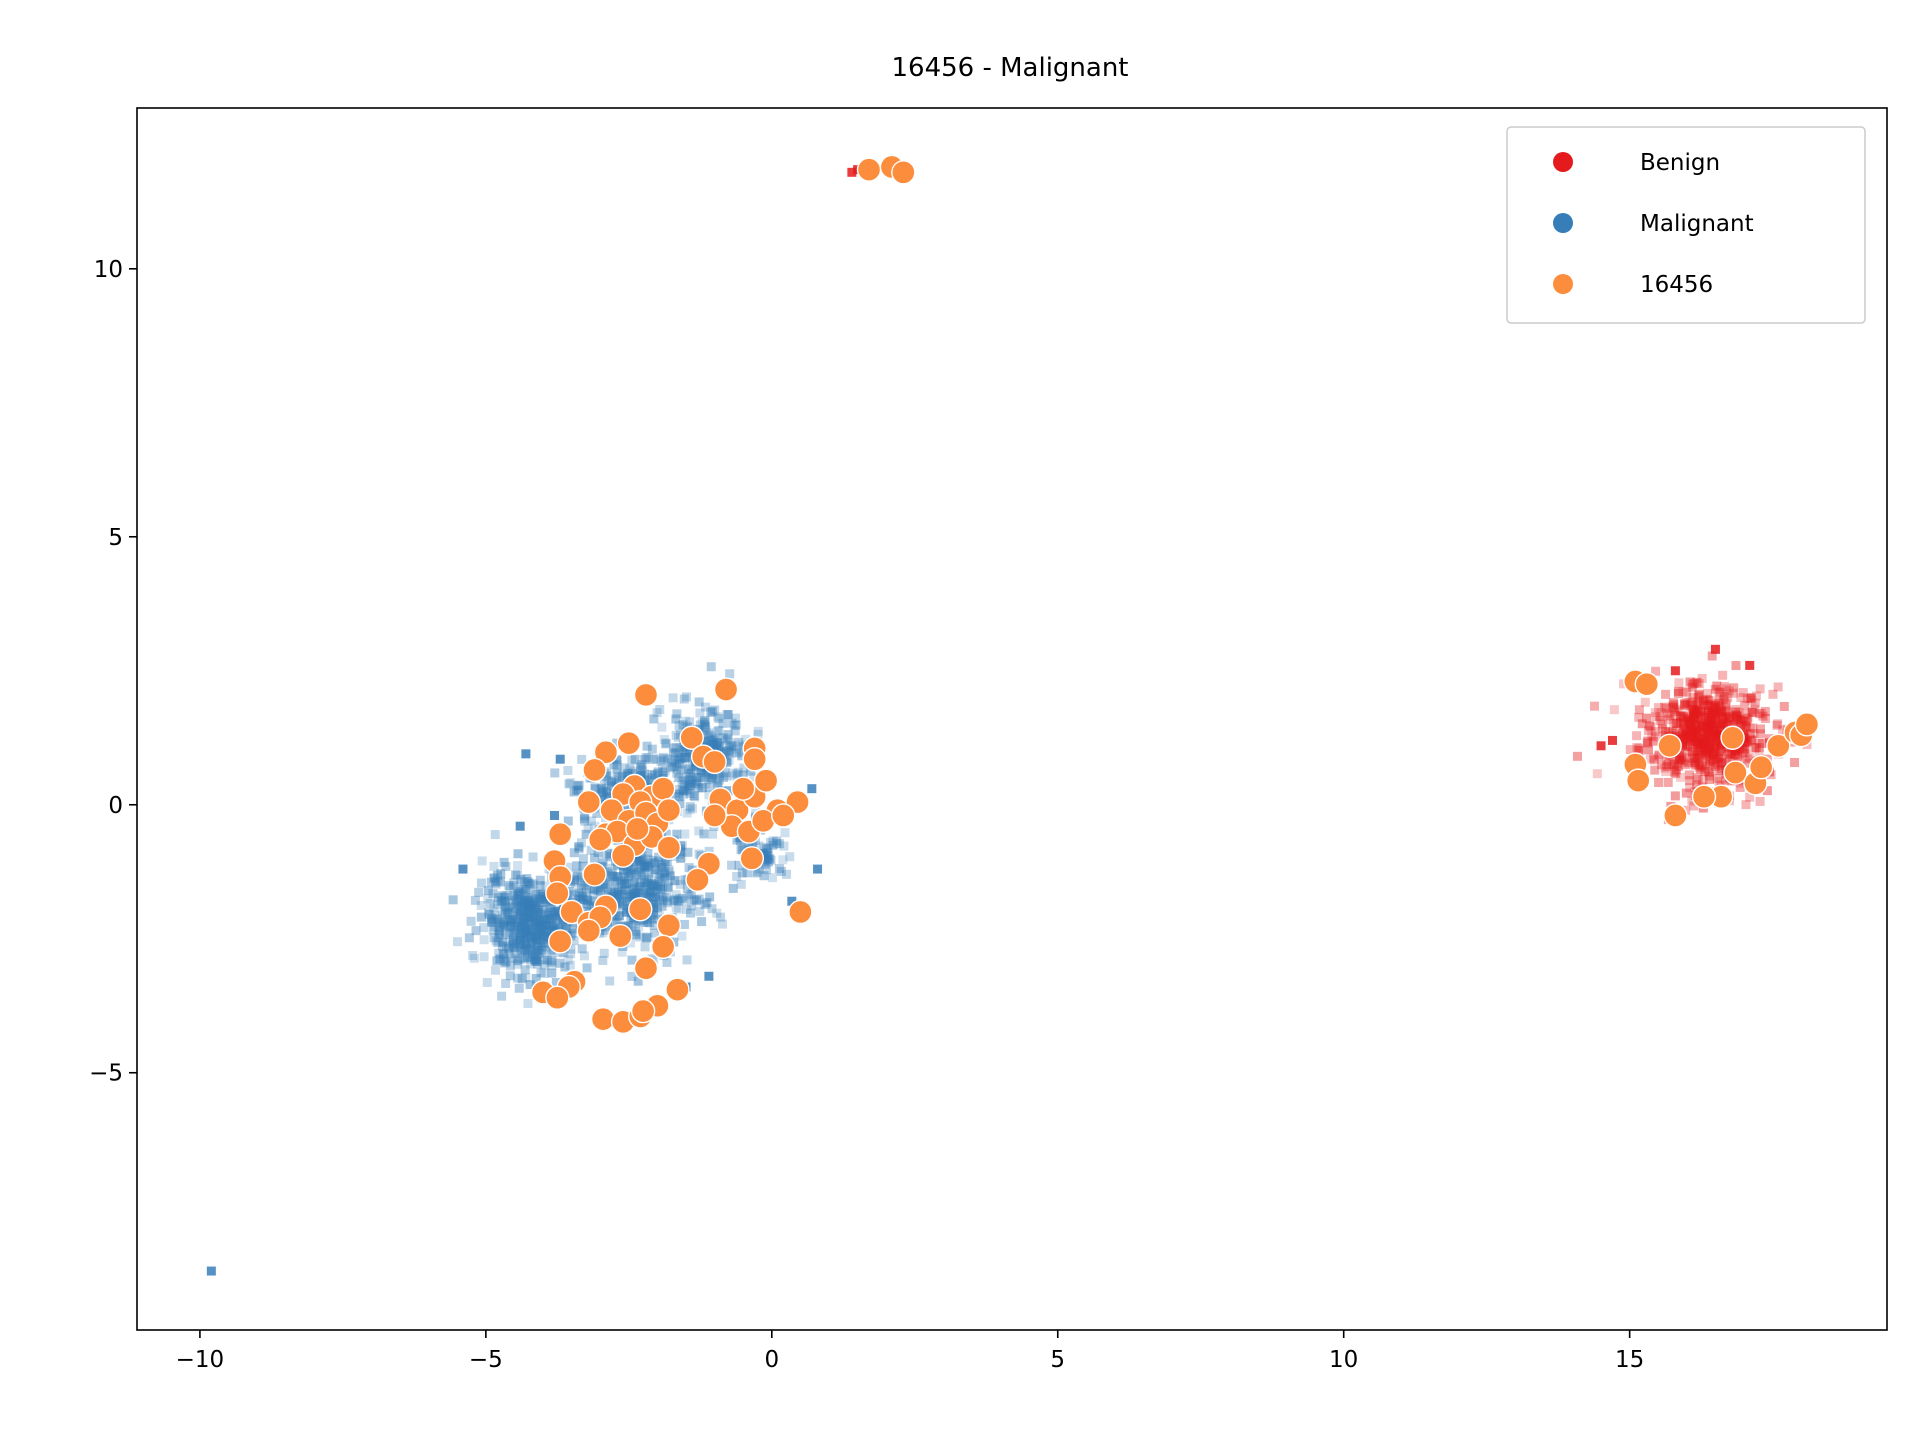 The width and height of the screenshot is (1920, 1440). What do you see at coordinates (1629, 1360) in the screenshot?
I see `x-tick-label: 15` at bounding box center [1629, 1360].